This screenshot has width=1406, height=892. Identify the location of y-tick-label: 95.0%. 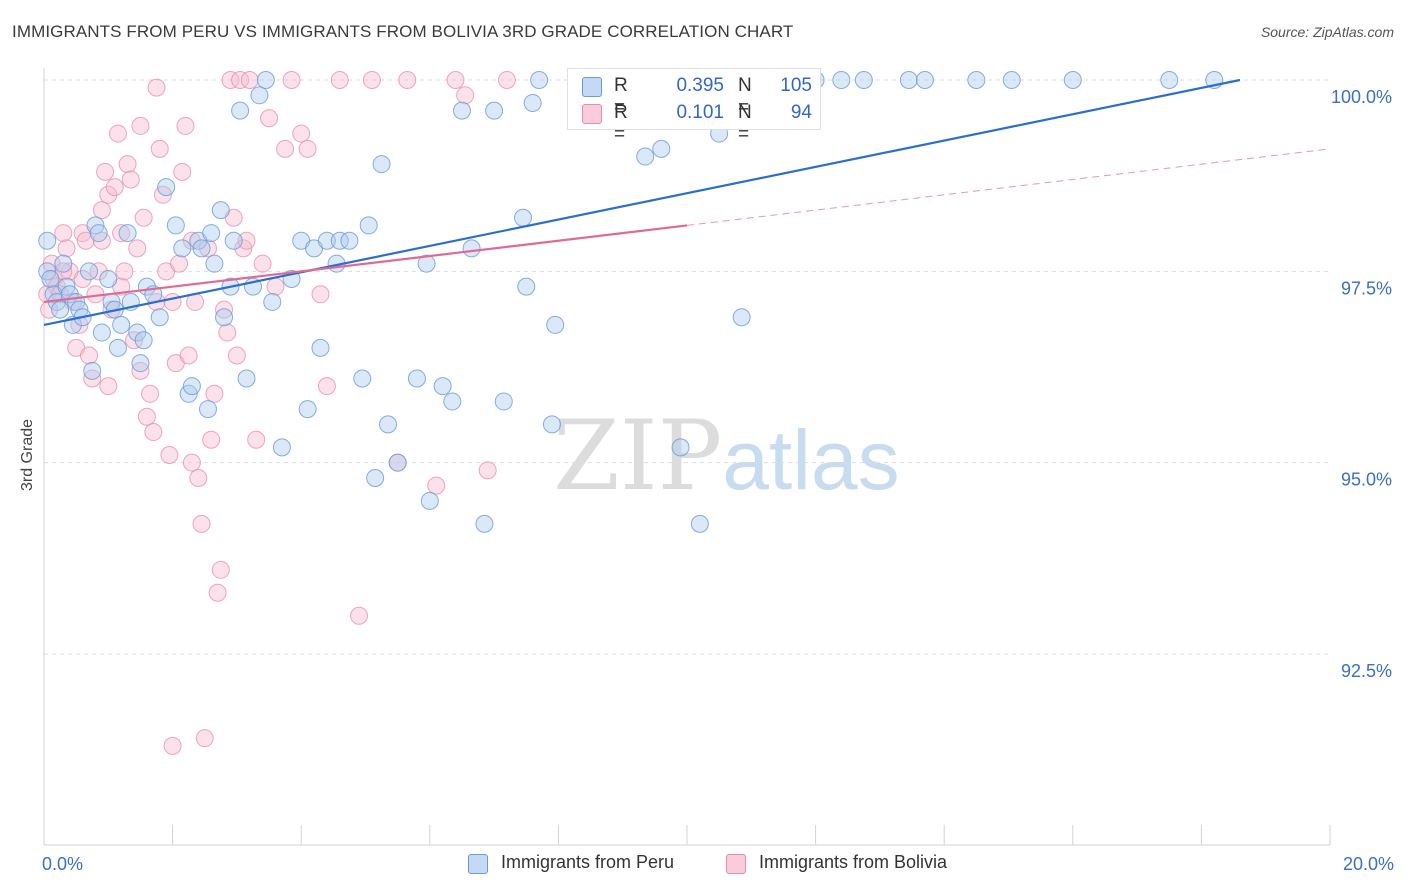
(1366, 480).